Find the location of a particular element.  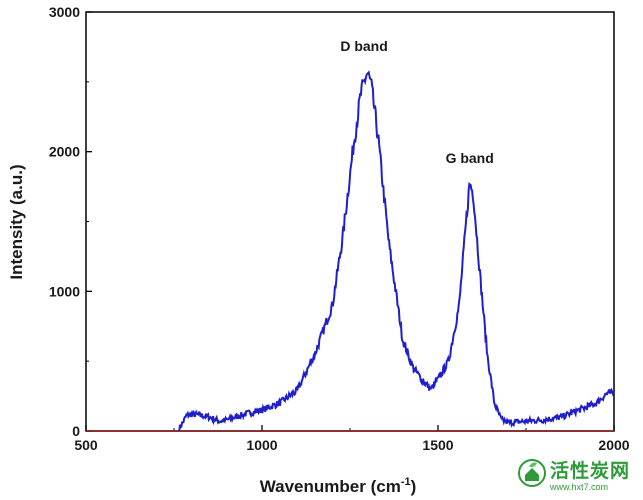

annotation-g-band: G band is located at coordinates (470, 158).